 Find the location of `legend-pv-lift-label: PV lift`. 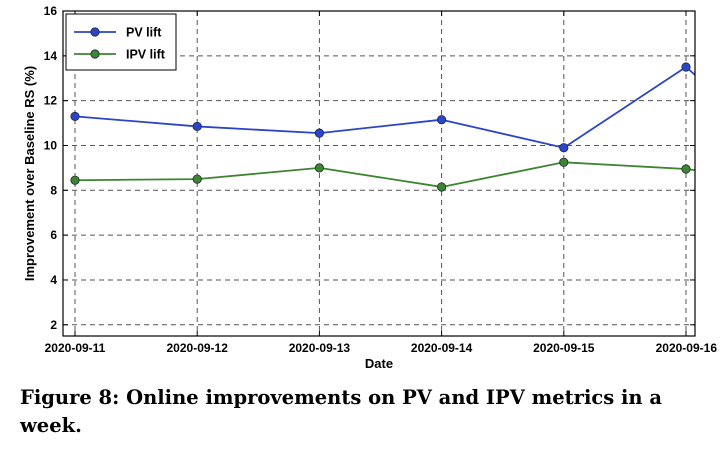

legend-pv-lift-label: PV lift is located at coordinates (144, 33).